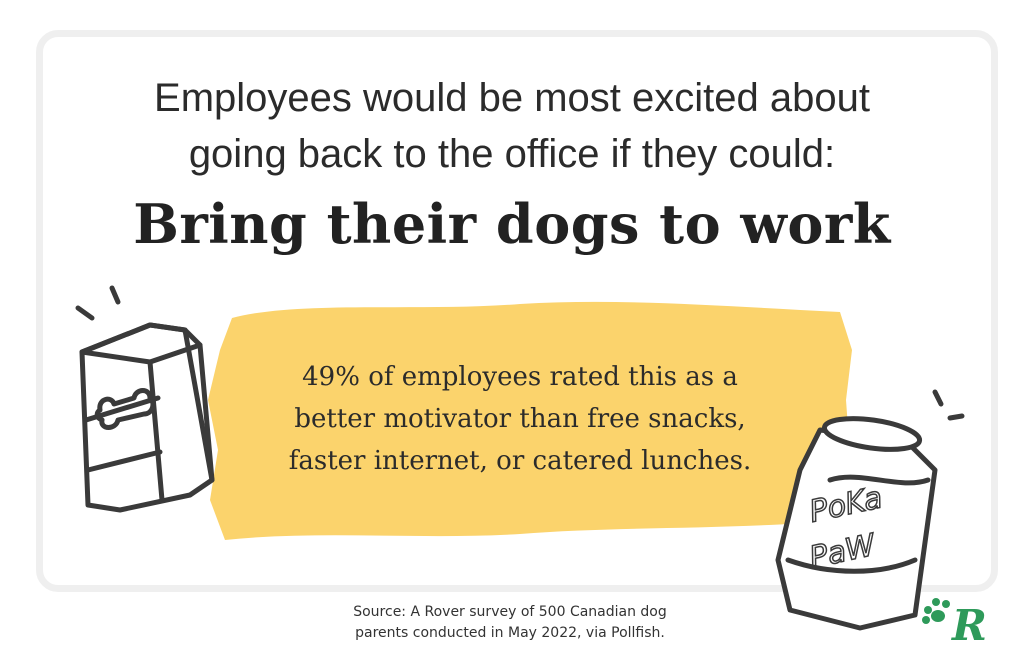  Describe the element at coordinates (870, 510) in the screenshot. I see `soda-can` at that location.